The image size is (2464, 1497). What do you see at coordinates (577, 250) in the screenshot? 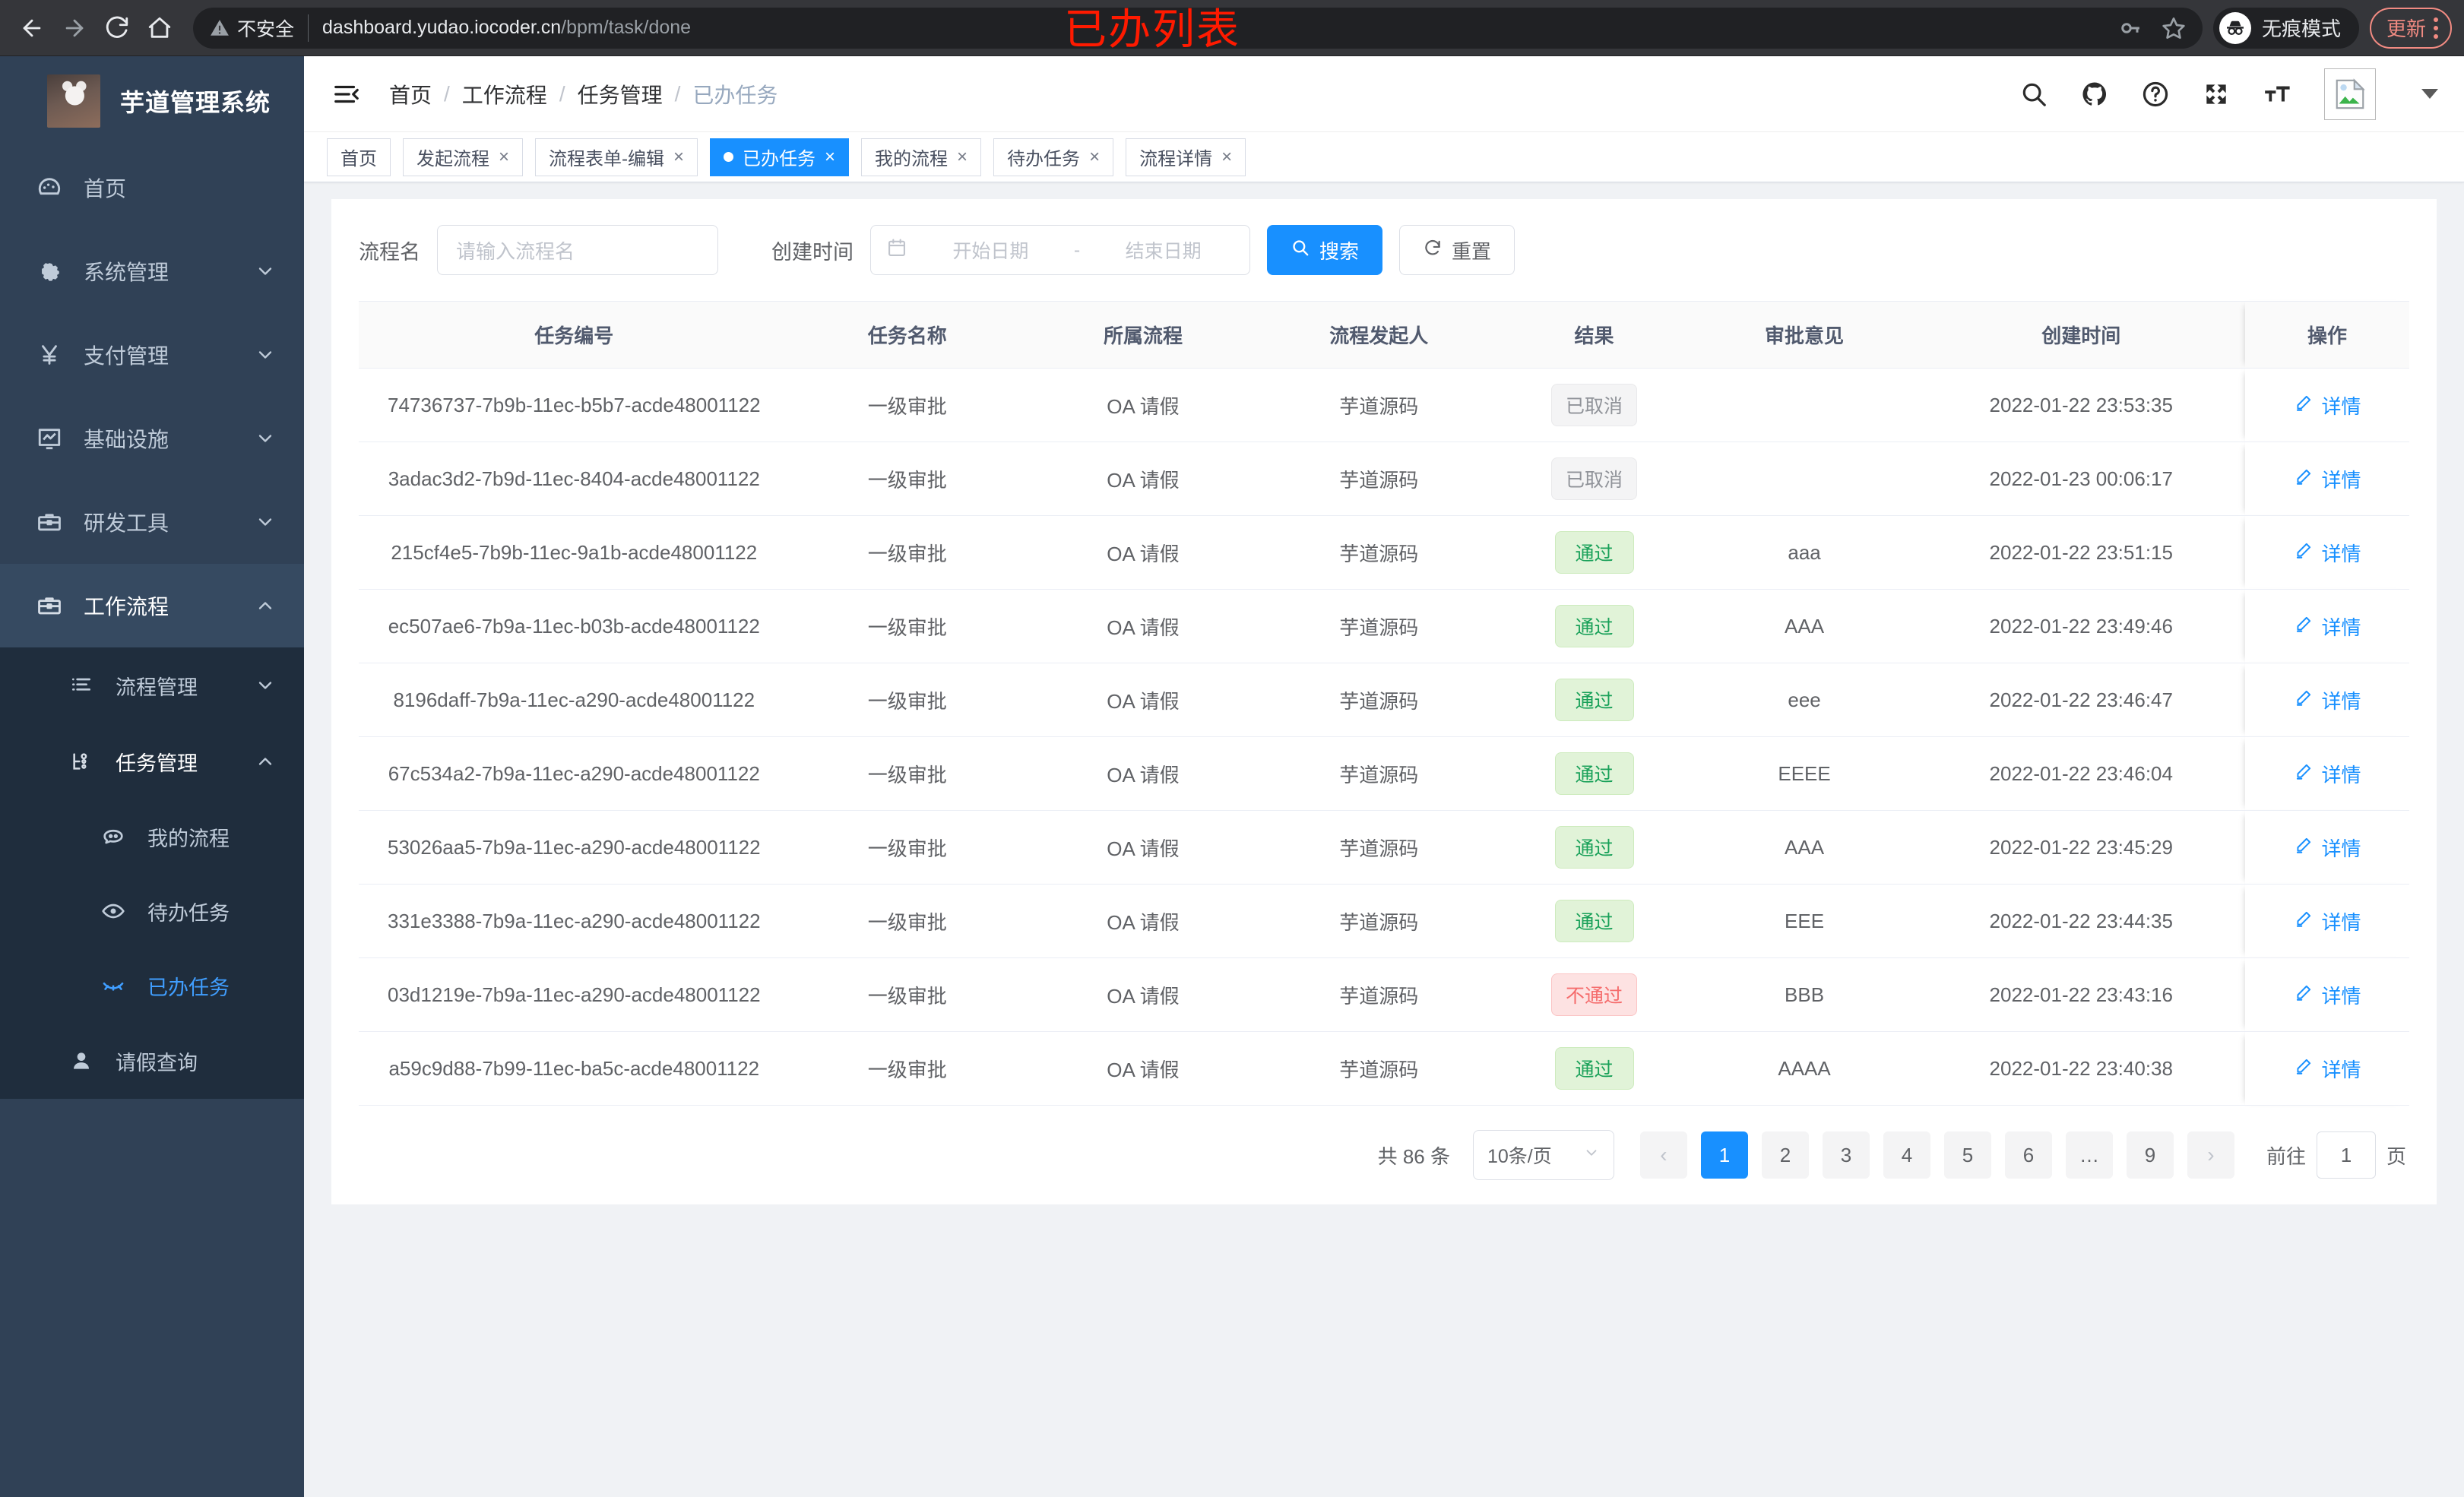
I see `process-name-input: 请输入流程名` at bounding box center [577, 250].